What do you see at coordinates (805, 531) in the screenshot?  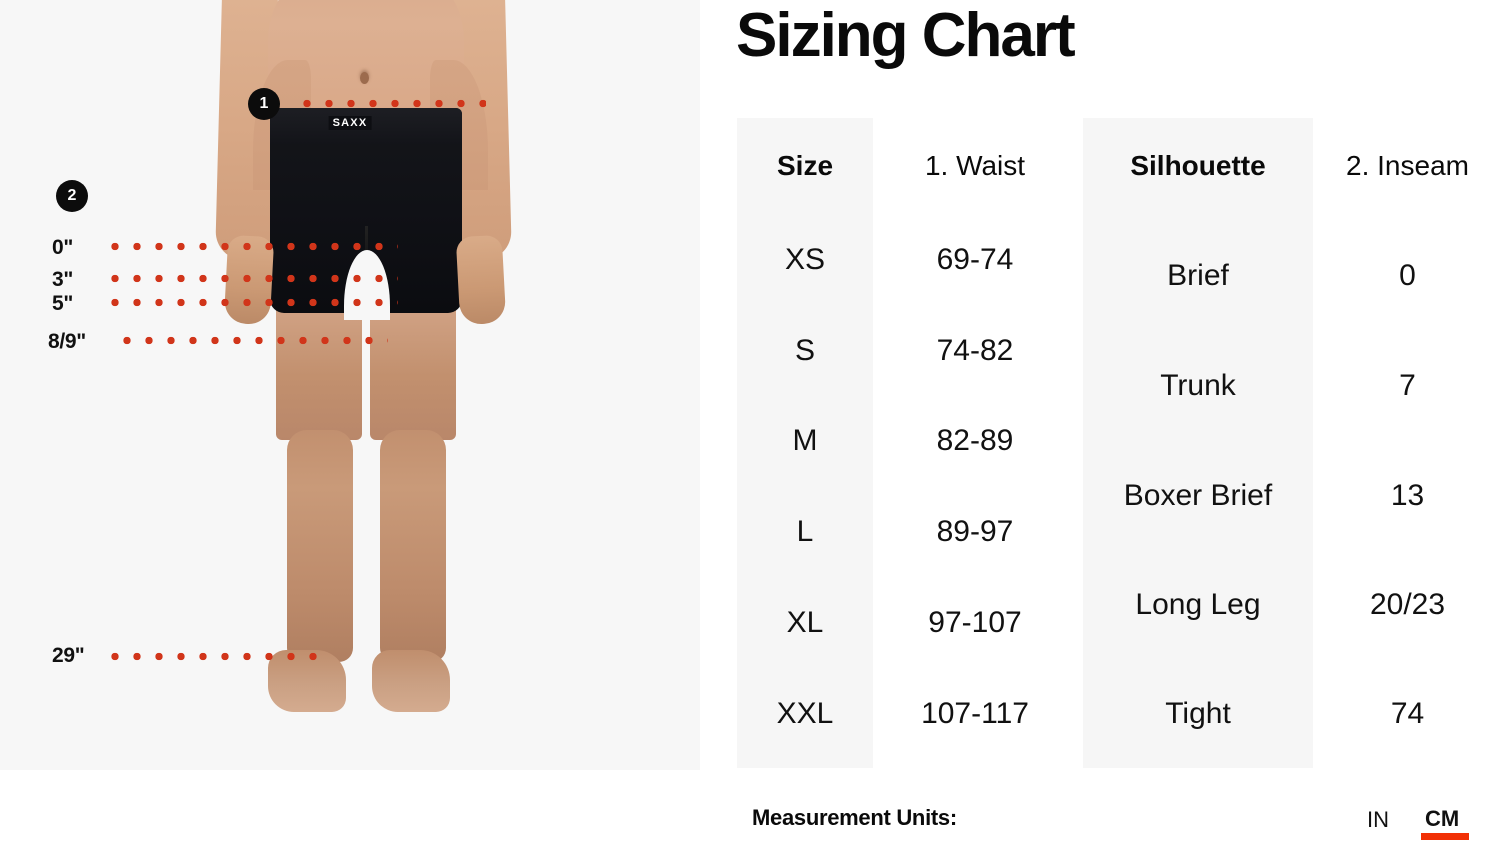 I see `size-cell: L` at bounding box center [805, 531].